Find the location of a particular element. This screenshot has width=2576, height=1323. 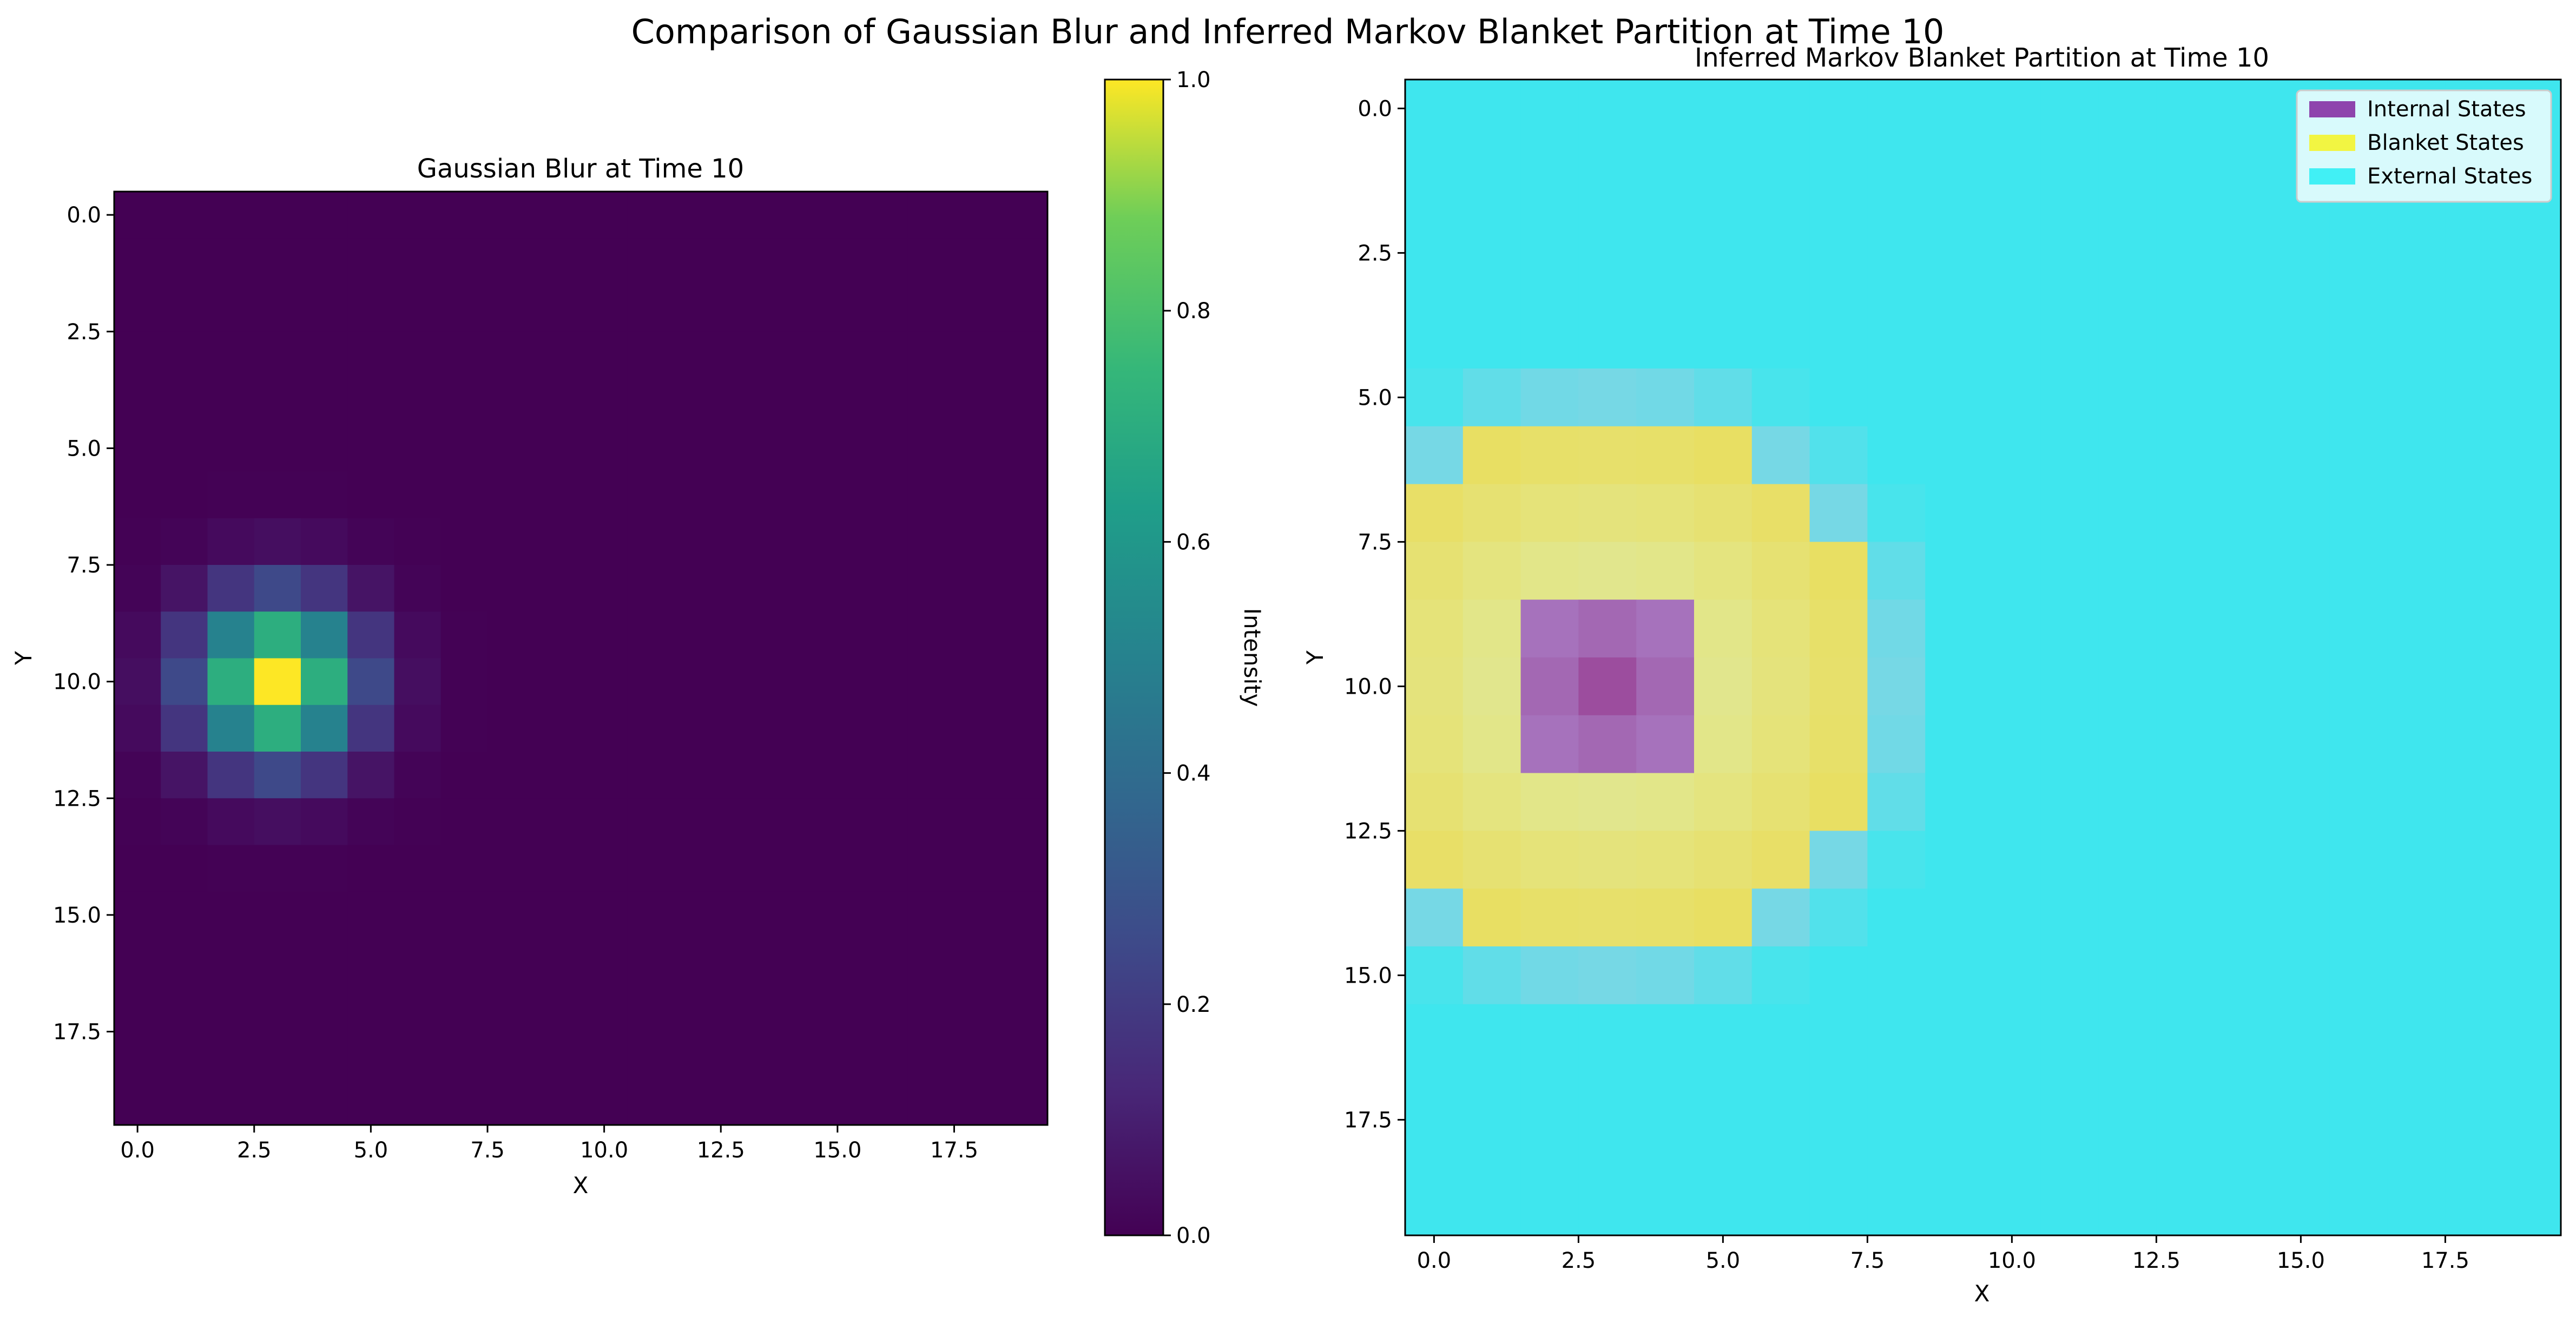

y-tick-label: 10.0 is located at coordinates (77, 682).